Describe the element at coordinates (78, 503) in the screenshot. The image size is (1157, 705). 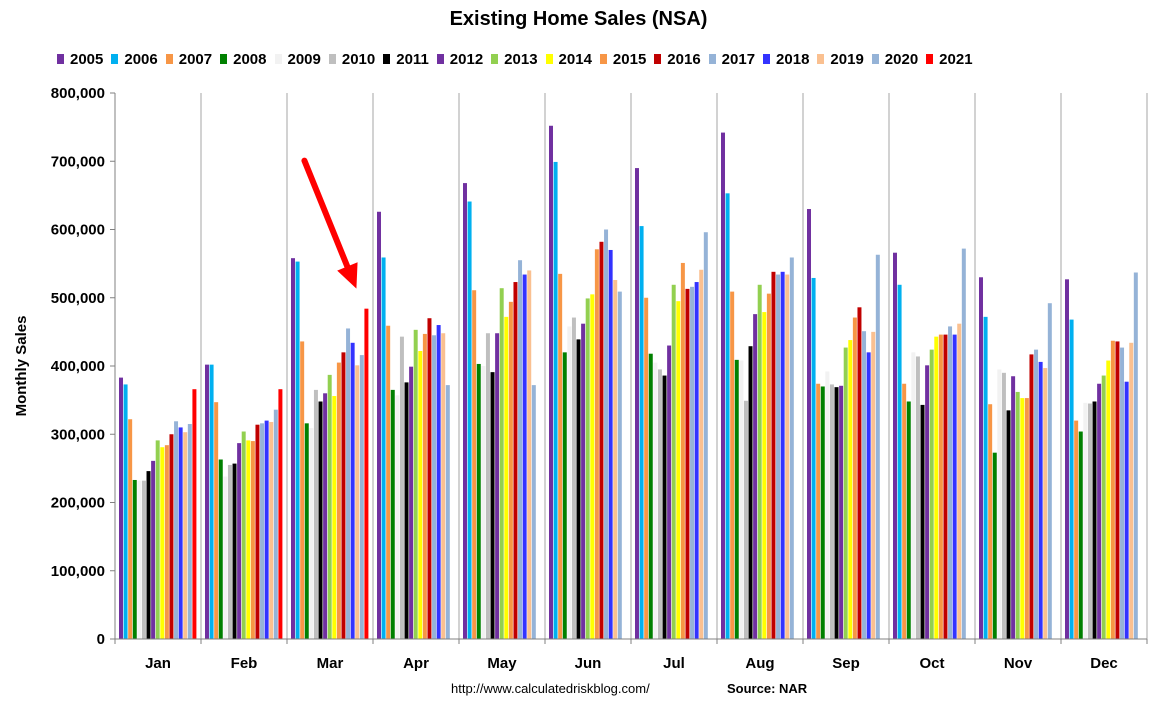
I see `y-tick-label: 200,000` at that location.